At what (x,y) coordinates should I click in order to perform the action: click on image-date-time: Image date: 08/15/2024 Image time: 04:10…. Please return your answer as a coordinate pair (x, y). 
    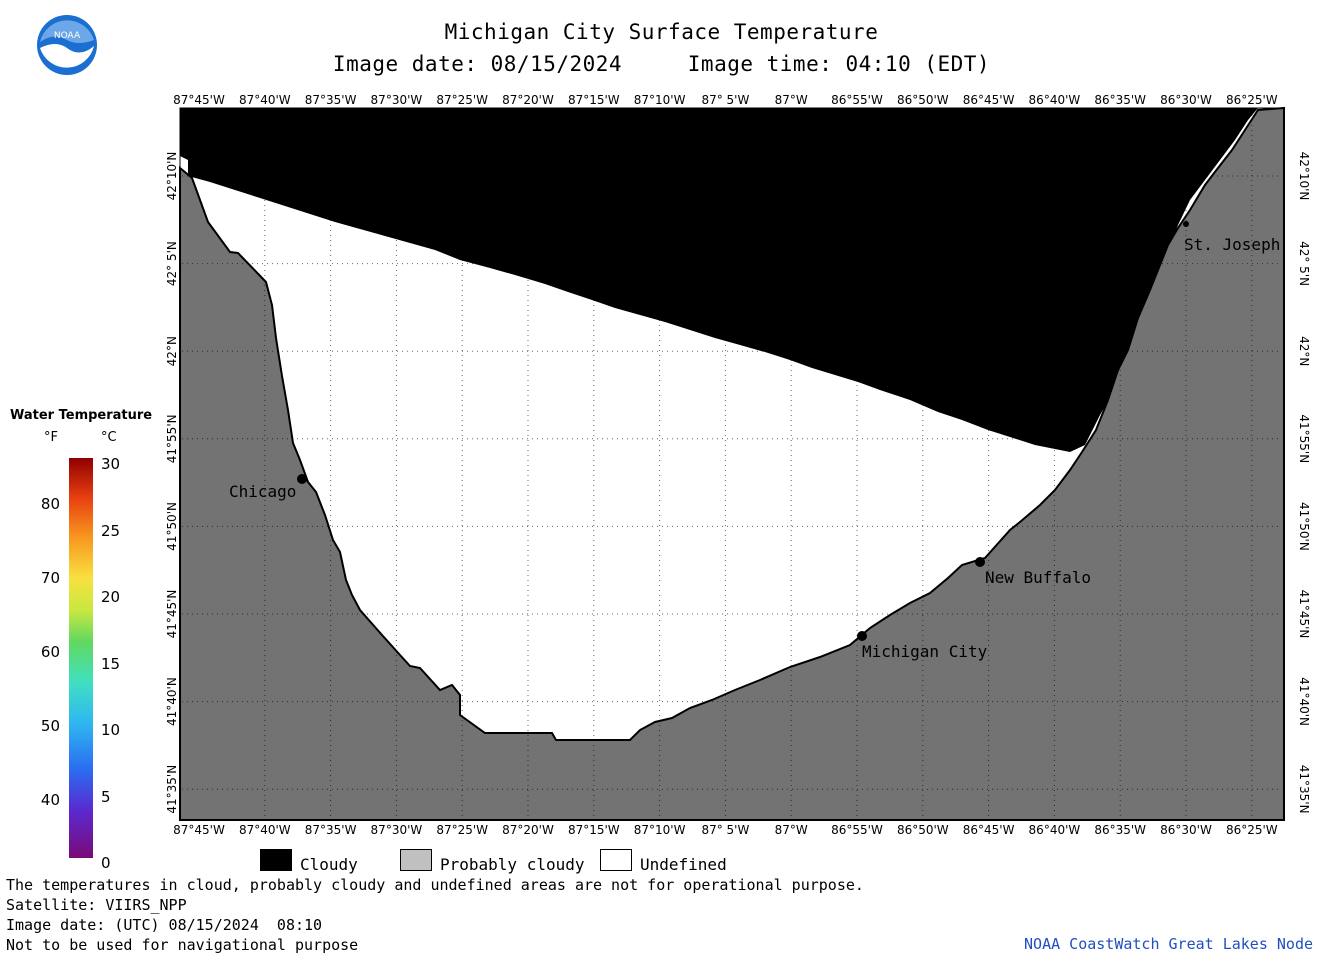
    Looking at the image, I should click on (661, 64).